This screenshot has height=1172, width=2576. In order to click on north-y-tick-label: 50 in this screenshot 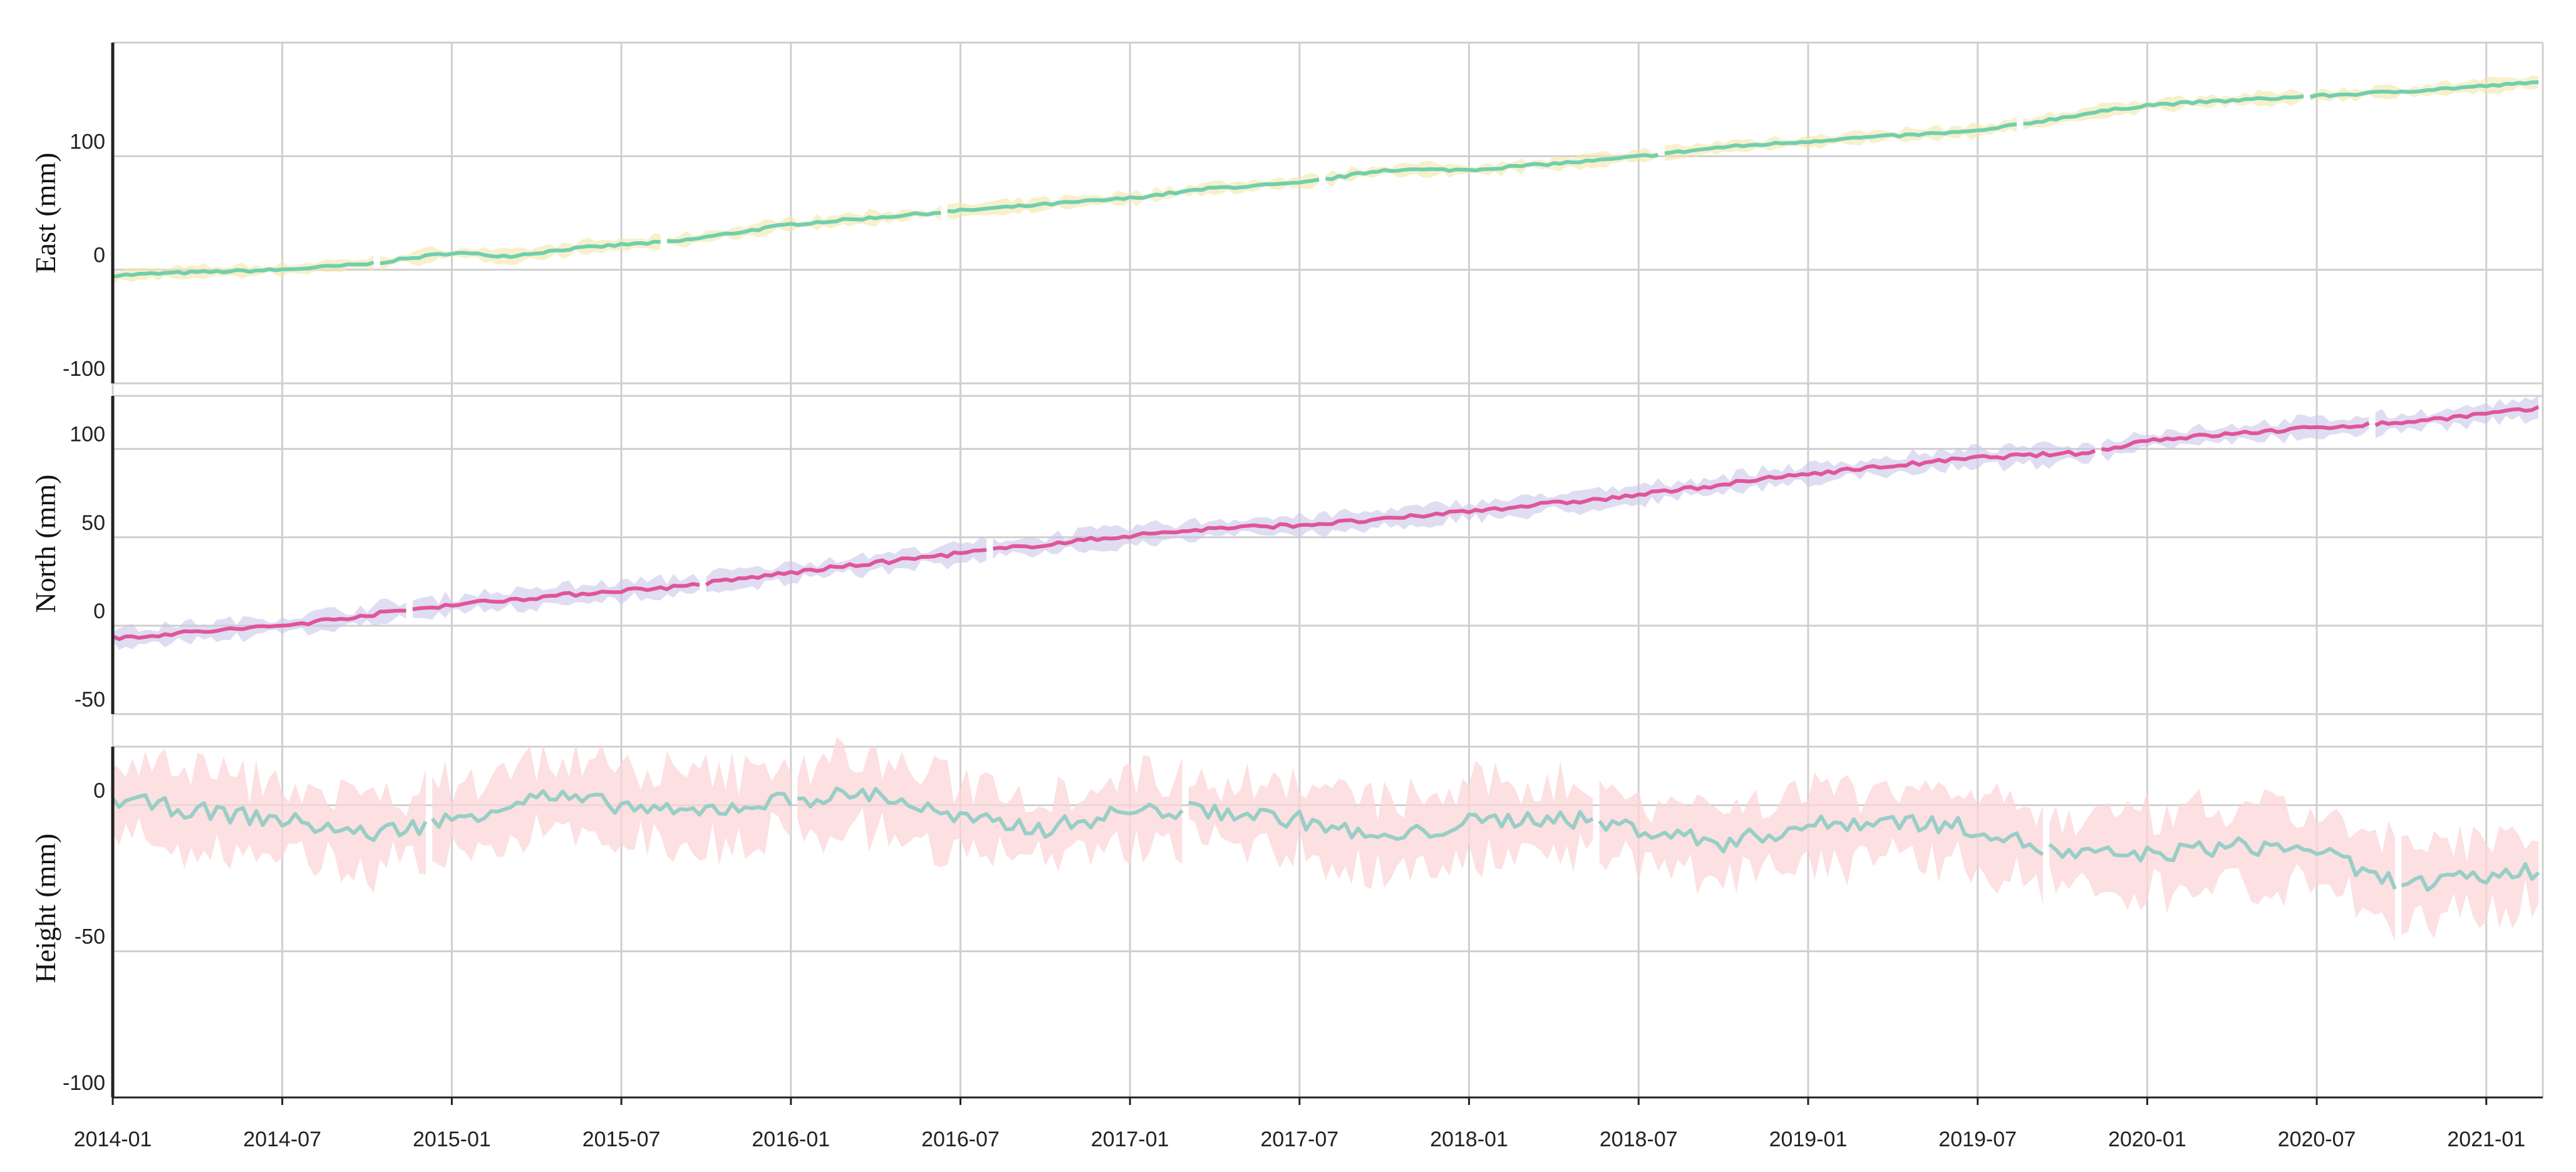, I will do `click(93, 523)`.